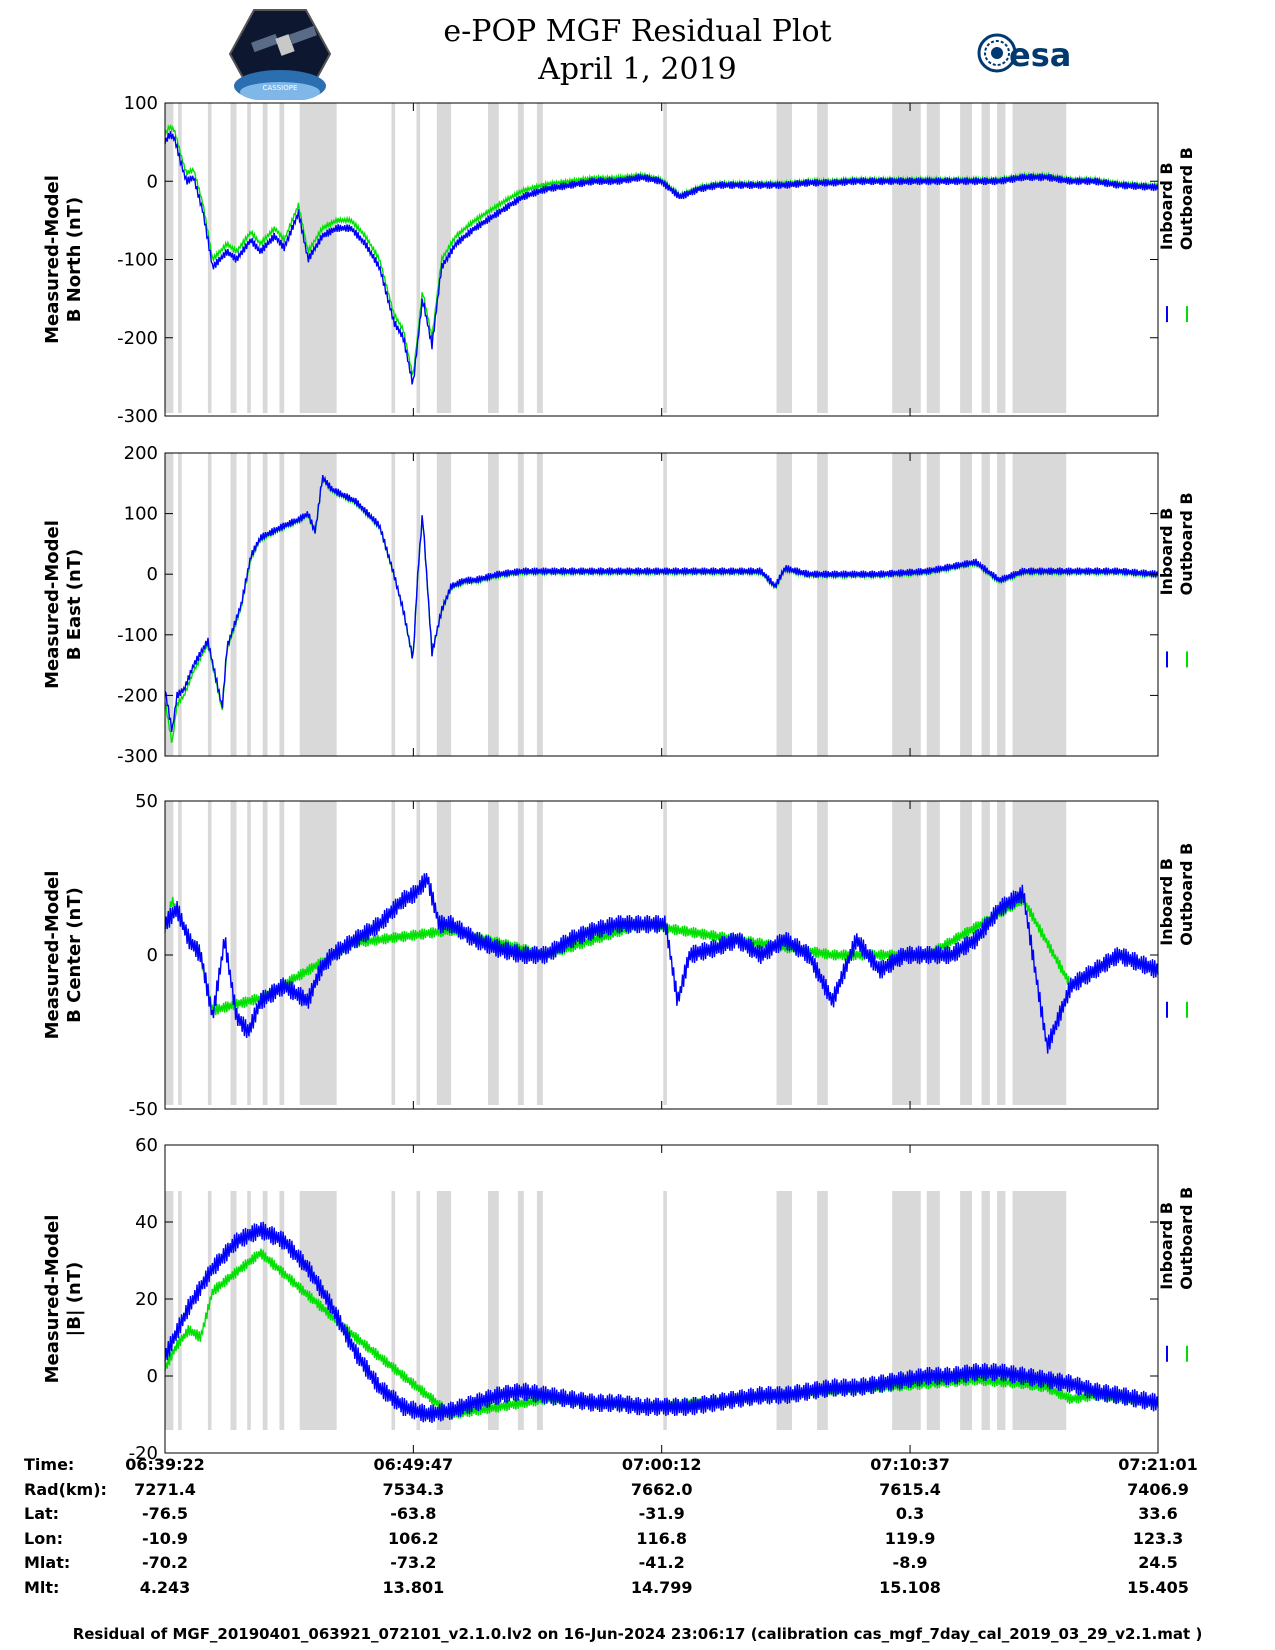 The image size is (1275, 1650). Describe the element at coordinates (413, 1489) in the screenshot. I see `footer-value: 7534.3` at that location.